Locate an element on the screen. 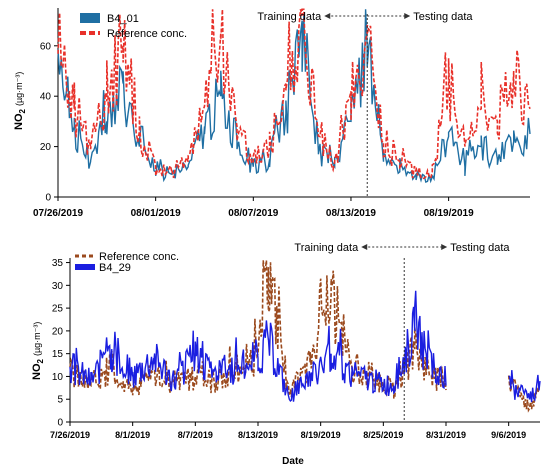 This screenshot has width=550, height=471. bot-y-tick-label: 15 is located at coordinates (58, 354).